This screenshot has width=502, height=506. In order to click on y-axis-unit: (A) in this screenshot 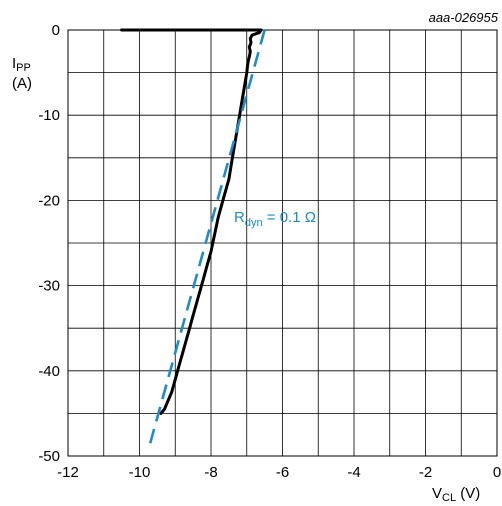, I will do `click(22, 83)`.